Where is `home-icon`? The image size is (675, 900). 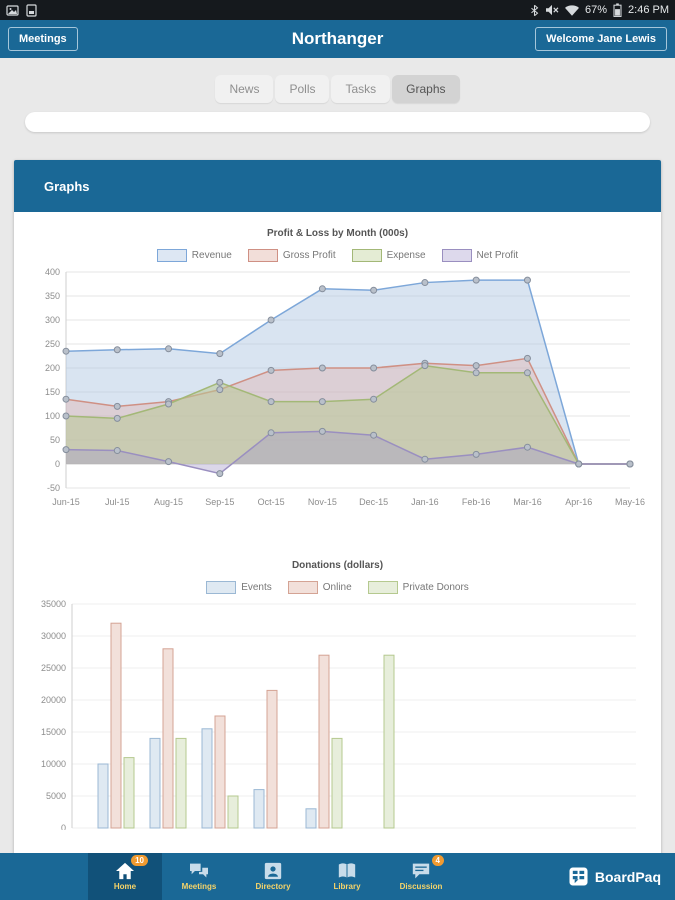 home-icon is located at coordinates (125, 871).